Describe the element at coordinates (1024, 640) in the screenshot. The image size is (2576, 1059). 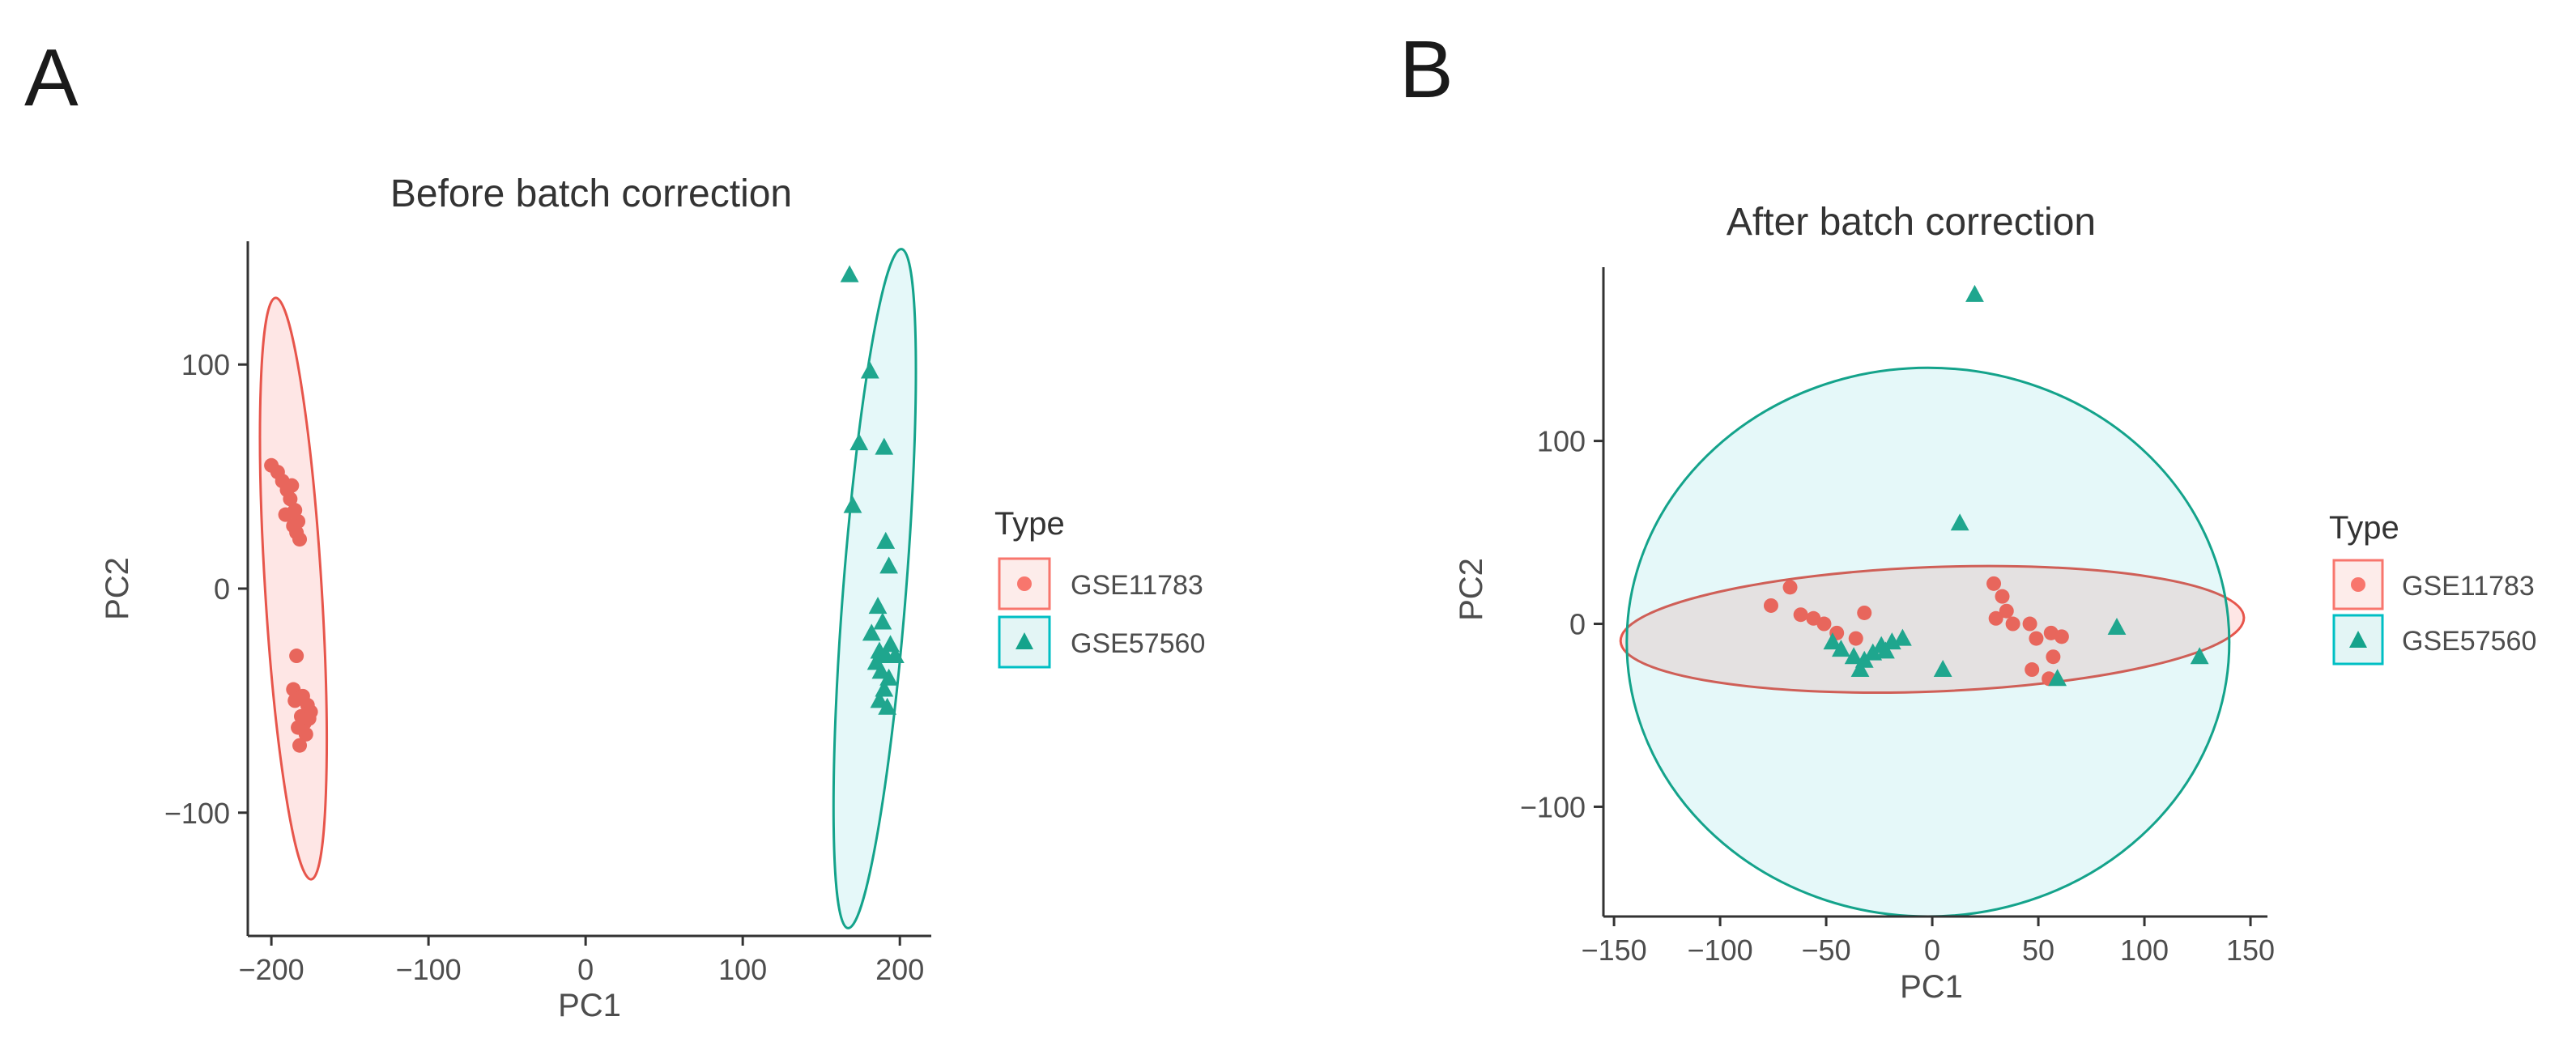
I see `legend-marker-gse57560-a` at that location.